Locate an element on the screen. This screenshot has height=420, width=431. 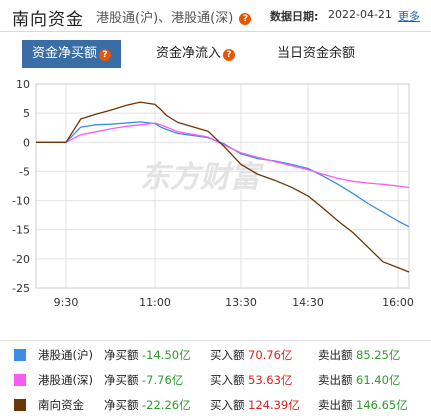
x-tick-label: 11:00 is located at coordinates (155, 302).